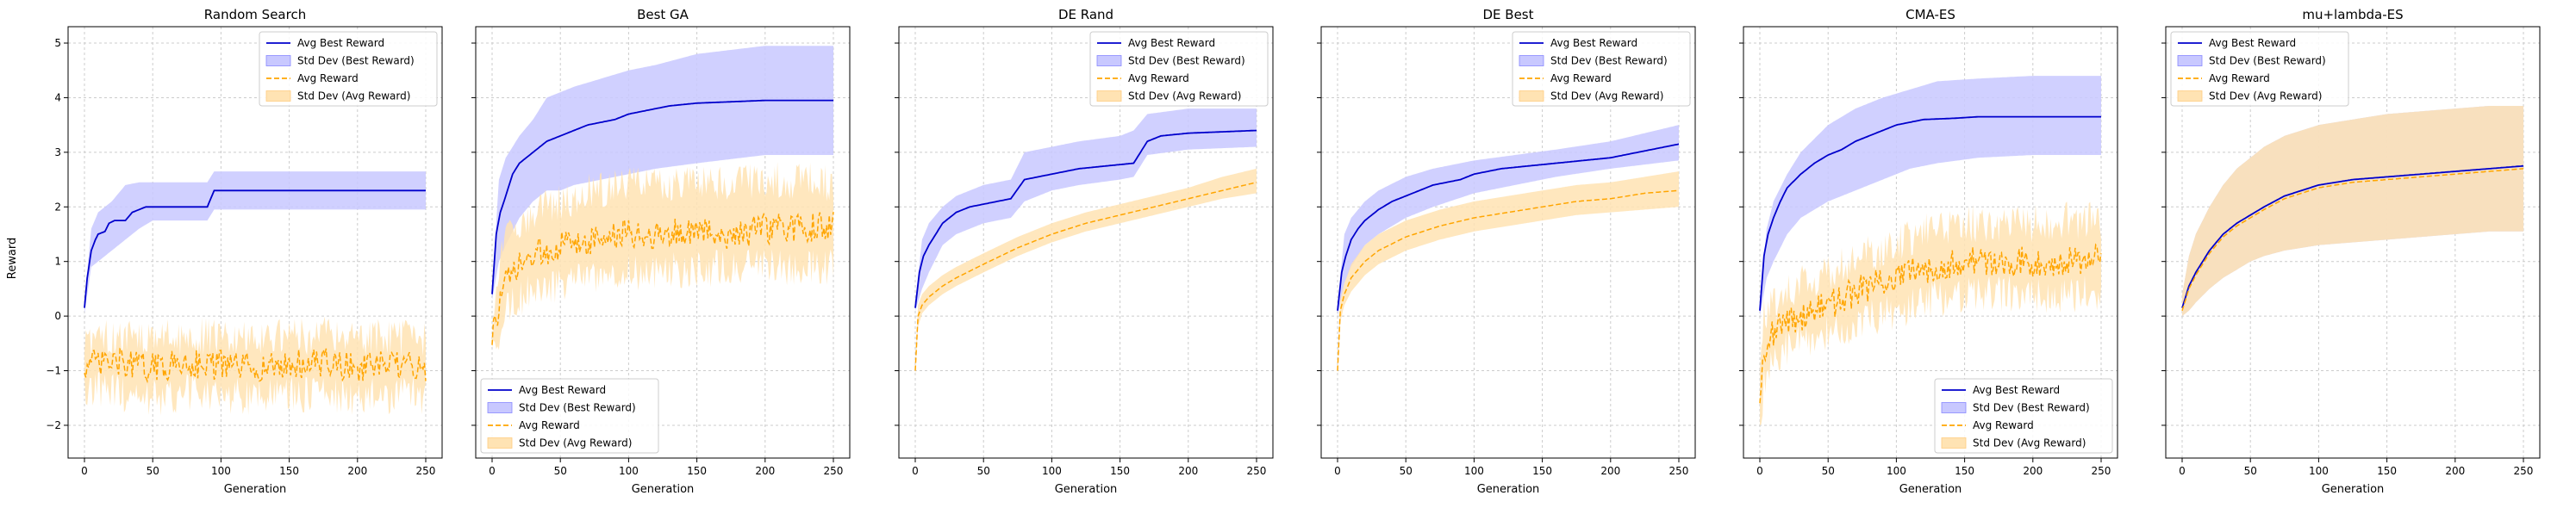  What do you see at coordinates (57, 262) in the screenshot?
I see `y-tick-label: 1` at bounding box center [57, 262].